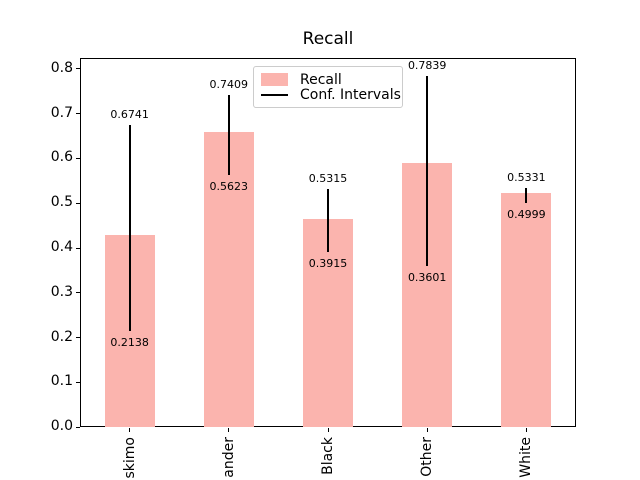 The image size is (640, 480). What do you see at coordinates (61, 112) in the screenshot?
I see `y-tick-label: 0.7` at bounding box center [61, 112].